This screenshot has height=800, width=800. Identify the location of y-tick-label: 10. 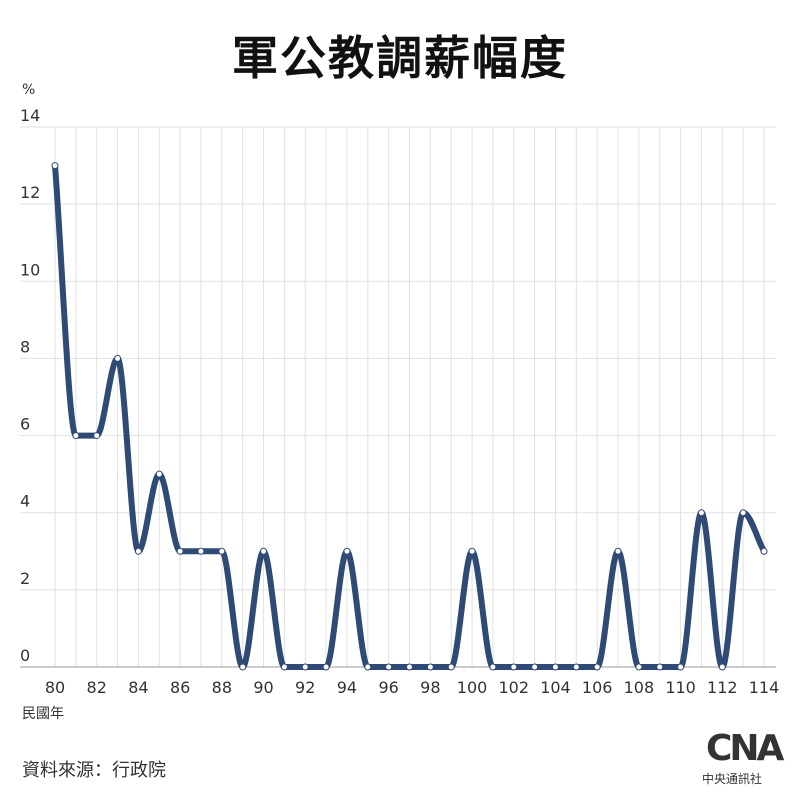
(30, 269).